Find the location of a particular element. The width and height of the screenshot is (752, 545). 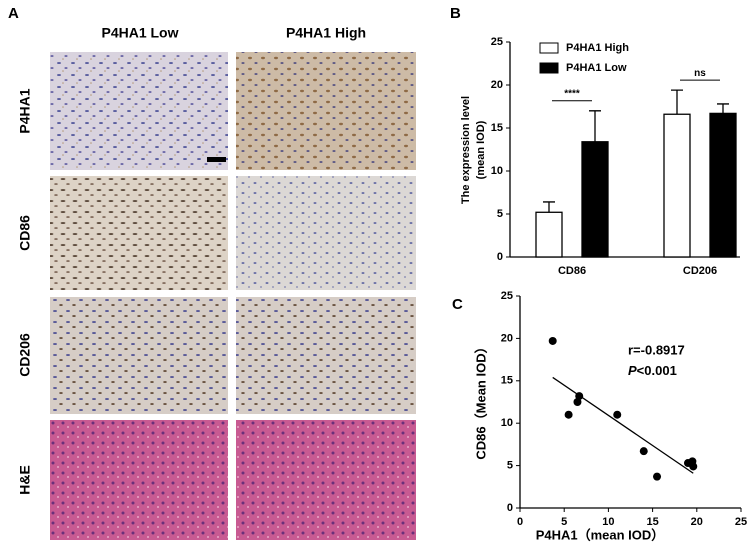

panel-label: A is located at coordinates (13, 13).